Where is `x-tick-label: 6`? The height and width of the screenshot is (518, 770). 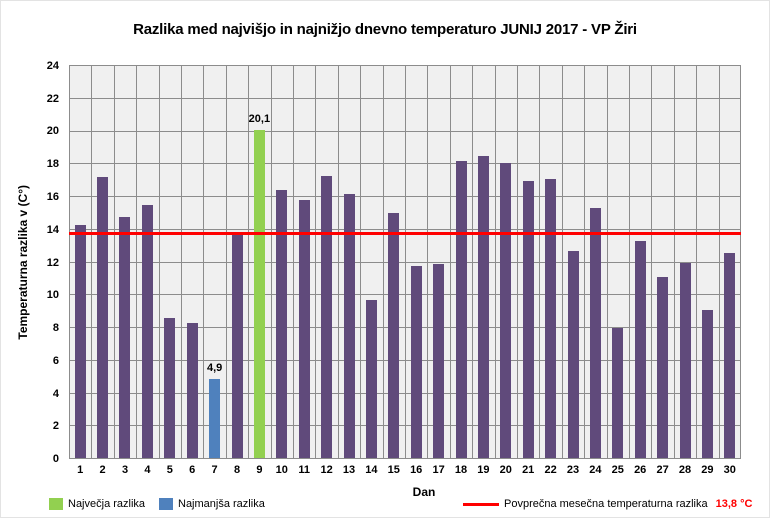 x-tick-label: 6 is located at coordinates (192, 470).